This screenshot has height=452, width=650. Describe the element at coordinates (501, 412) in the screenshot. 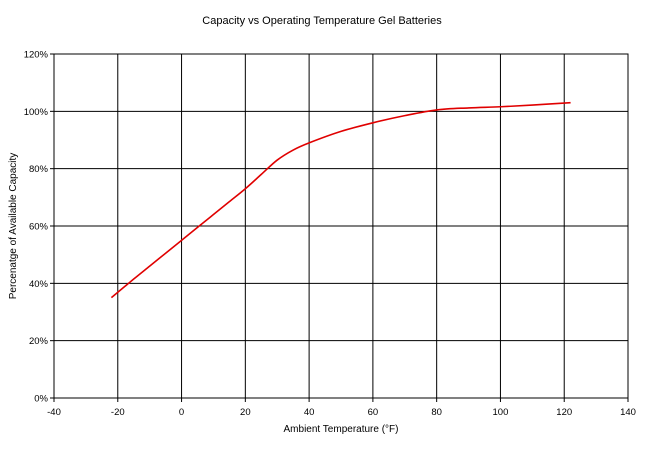

I see `x-tick-label: 100` at that location.